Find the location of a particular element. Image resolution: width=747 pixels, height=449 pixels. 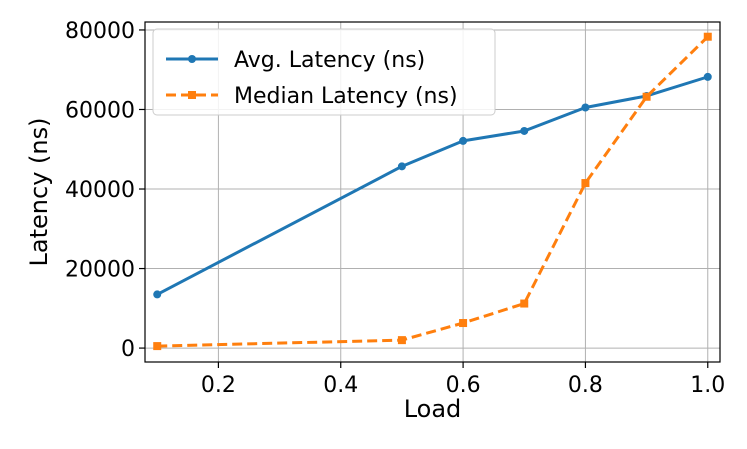

x-tick-label: 1.0 is located at coordinates (707, 385).